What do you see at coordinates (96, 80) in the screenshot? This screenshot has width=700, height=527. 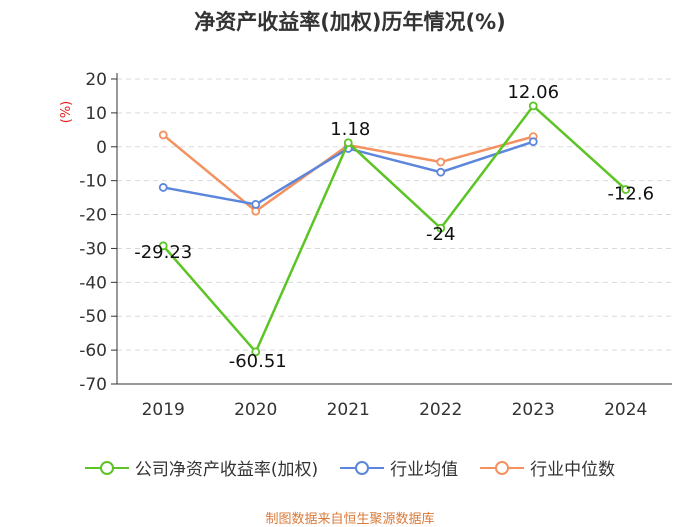 I see `y-tick-label: 20` at bounding box center [96, 80].